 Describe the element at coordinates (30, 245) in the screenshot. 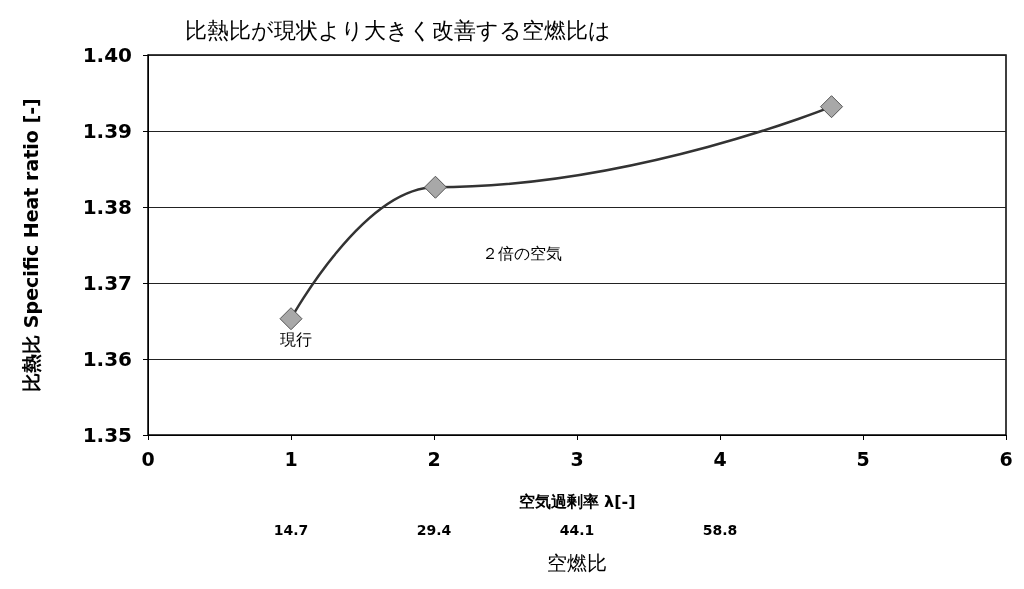

I see `y-axis-title: 比熱比 Specific Heat ratio [-]` at that location.